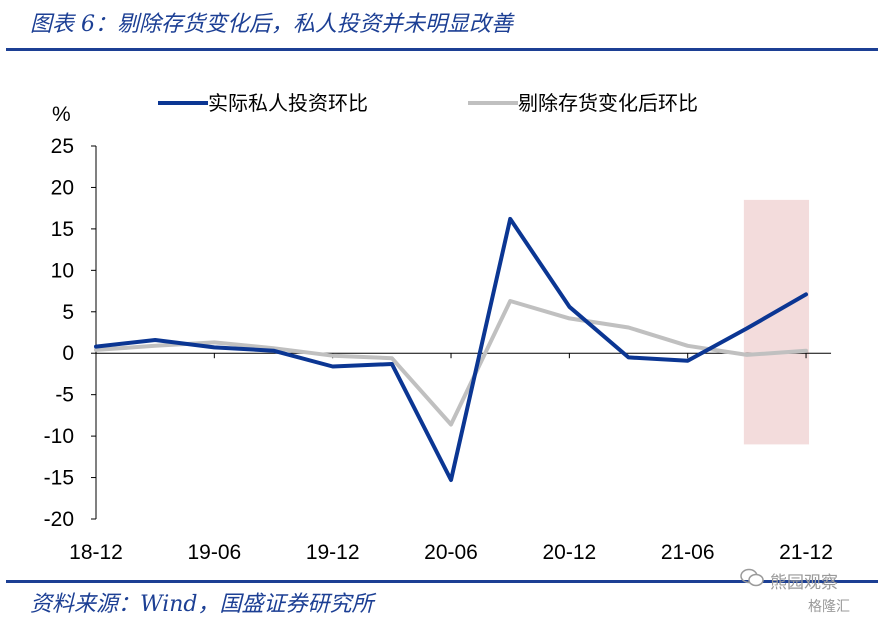  What do you see at coordinates (214, 552) in the screenshot?
I see `x-tick-label: 19-06` at bounding box center [214, 552].